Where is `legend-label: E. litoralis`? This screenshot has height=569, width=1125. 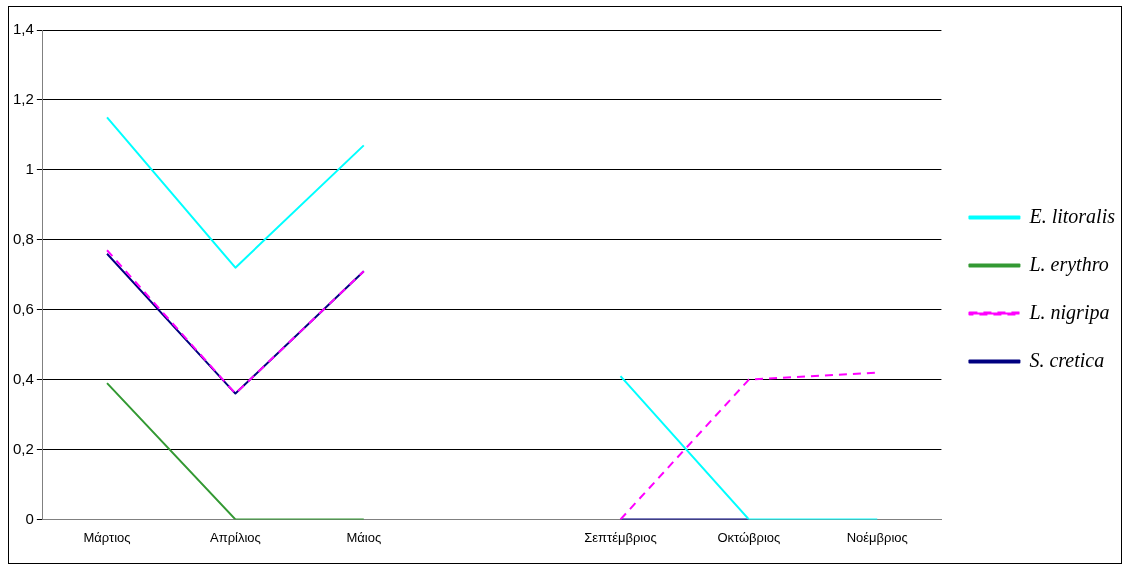 legend-label: E. litoralis is located at coordinates (1072, 215).